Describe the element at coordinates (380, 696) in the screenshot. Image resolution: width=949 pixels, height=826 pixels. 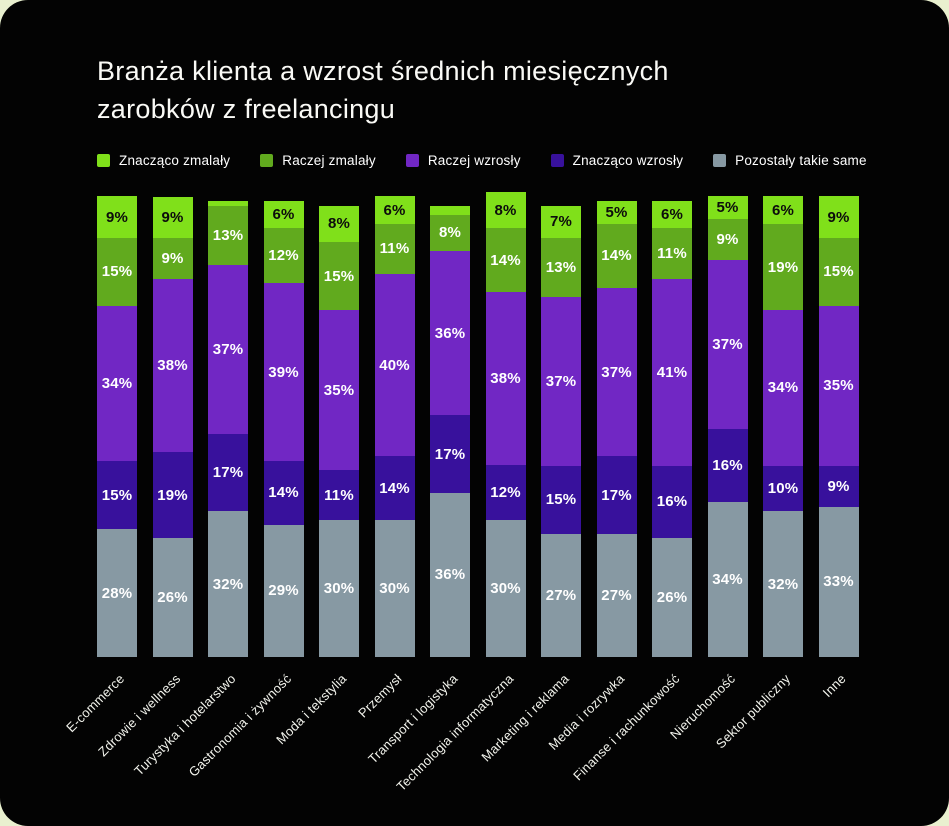
I see `x-axis-label: Przemysł` at that location.